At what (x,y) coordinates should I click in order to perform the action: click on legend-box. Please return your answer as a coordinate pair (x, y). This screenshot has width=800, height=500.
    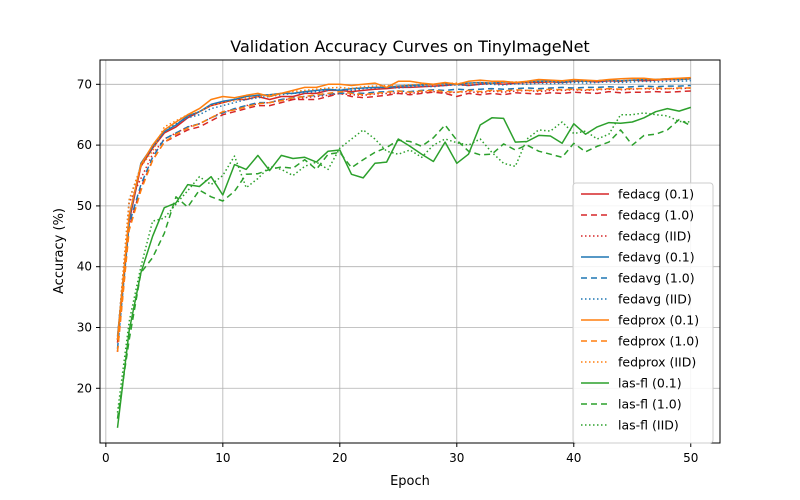
    Looking at the image, I should click on (643, 313).